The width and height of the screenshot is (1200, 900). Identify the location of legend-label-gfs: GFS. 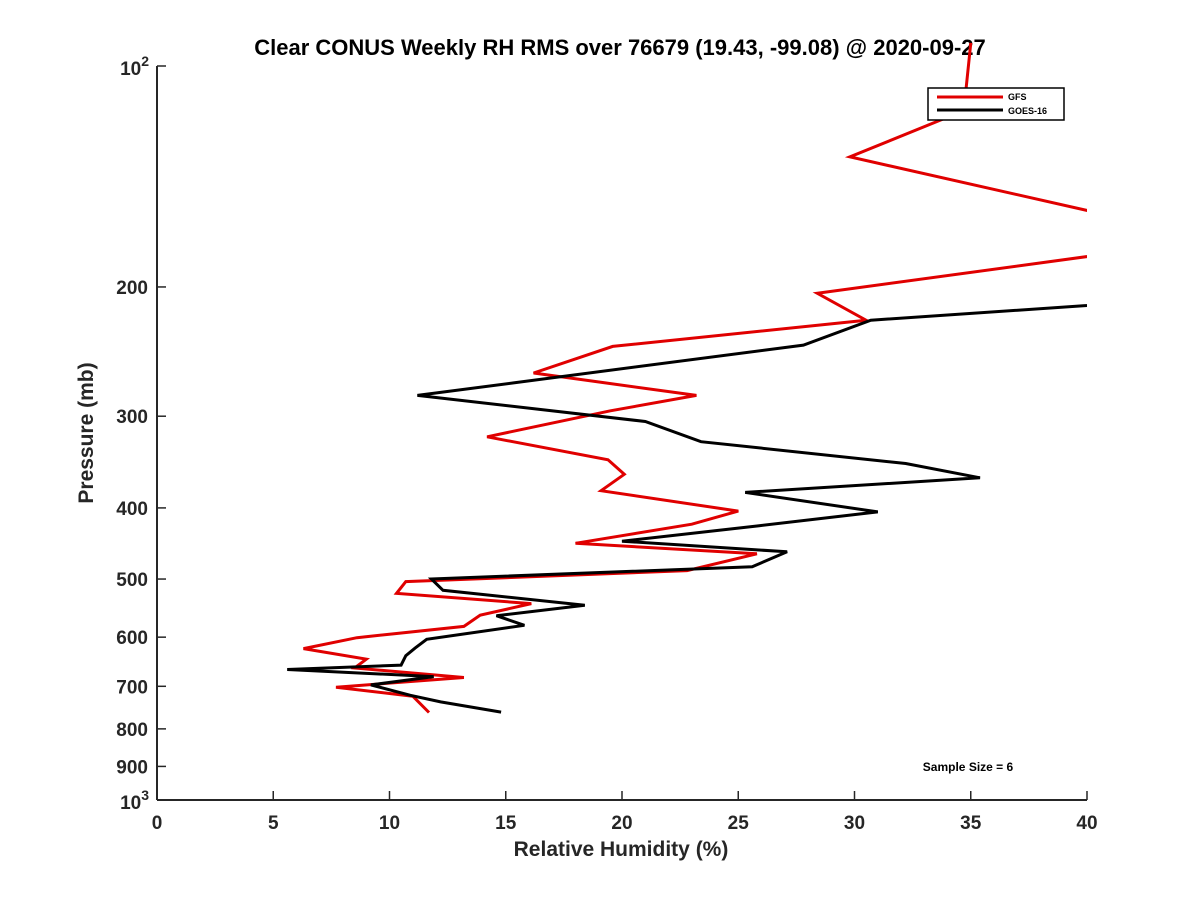
(1017, 97).